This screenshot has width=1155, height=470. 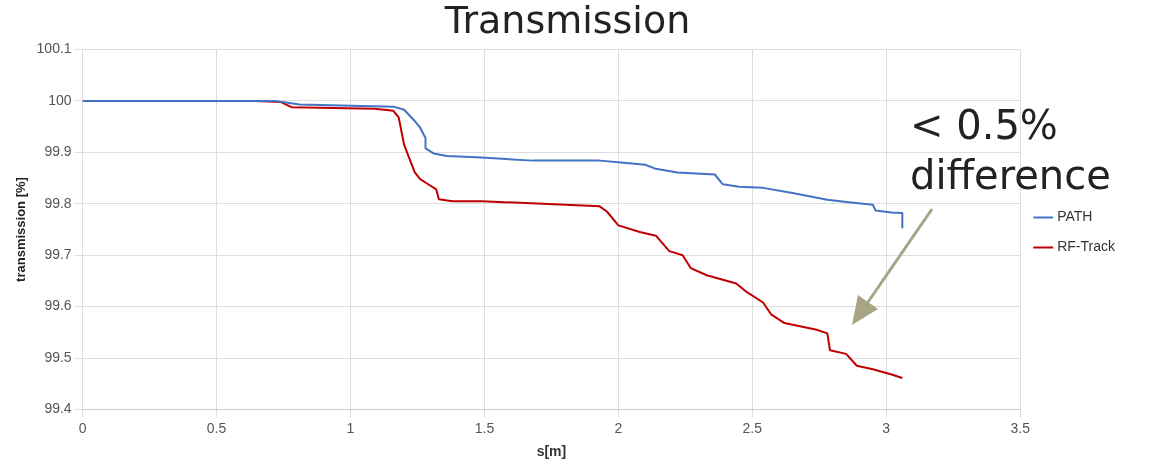 What do you see at coordinates (1010, 150) in the screenshot?
I see `annotation: < 0.5% difference` at bounding box center [1010, 150].